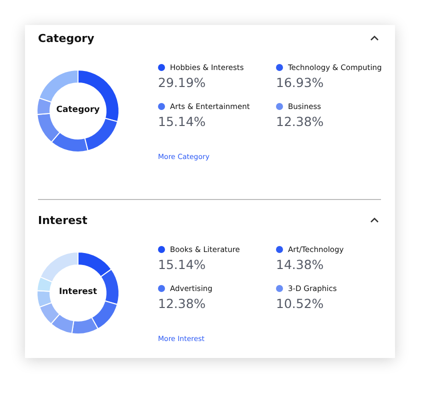 The height and width of the screenshot is (394, 431). I want to click on data-label: 14.38%, so click(300, 264).